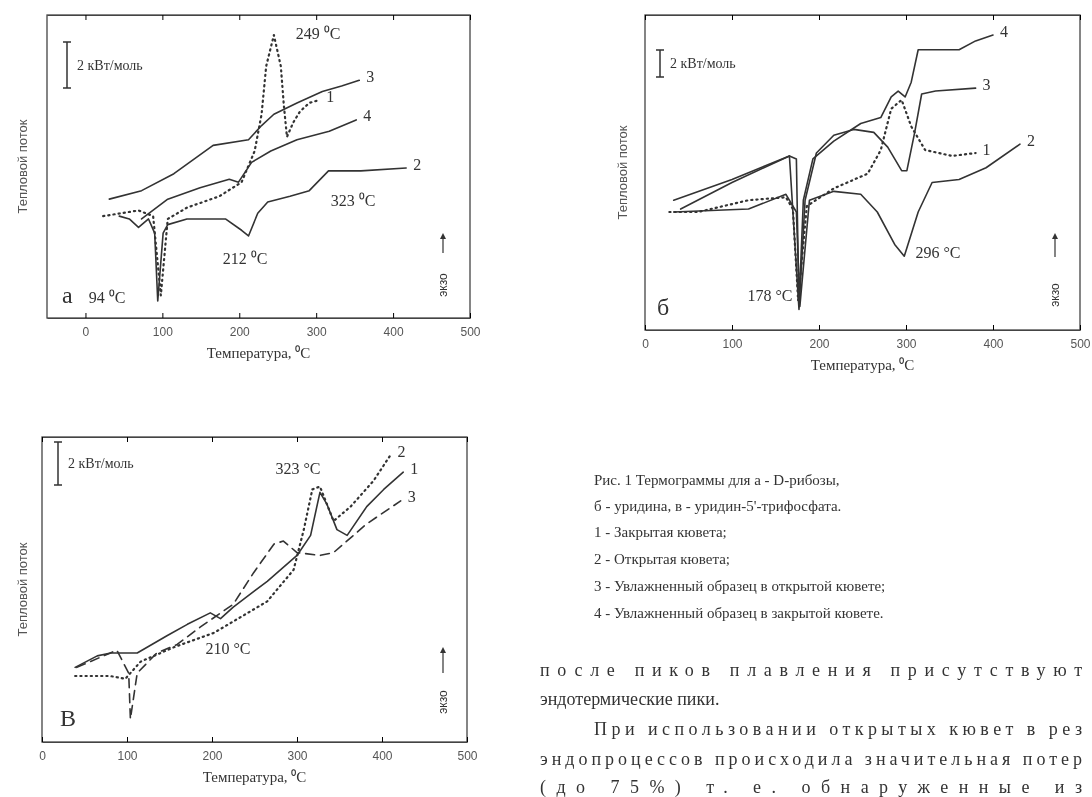 This screenshot has width=1092, height=797. What do you see at coordinates (353, 200) in the screenshot?
I see `annotation: 323 ⁰C` at bounding box center [353, 200].